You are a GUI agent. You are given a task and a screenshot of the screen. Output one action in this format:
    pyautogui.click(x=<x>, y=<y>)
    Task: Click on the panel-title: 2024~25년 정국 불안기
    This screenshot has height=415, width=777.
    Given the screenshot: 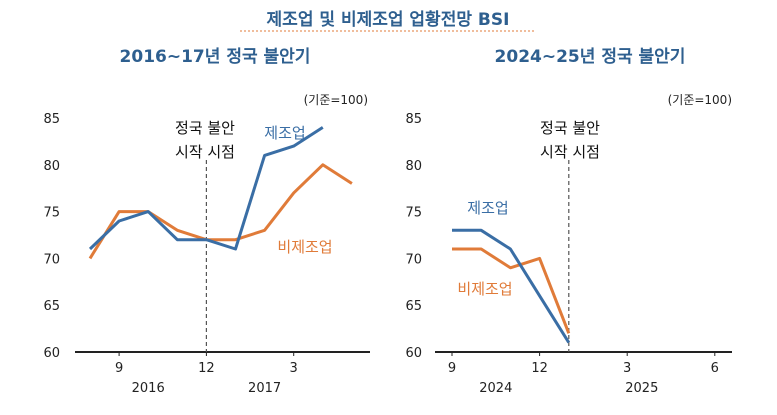 What is the action you would take?
    pyautogui.click(x=590, y=57)
    